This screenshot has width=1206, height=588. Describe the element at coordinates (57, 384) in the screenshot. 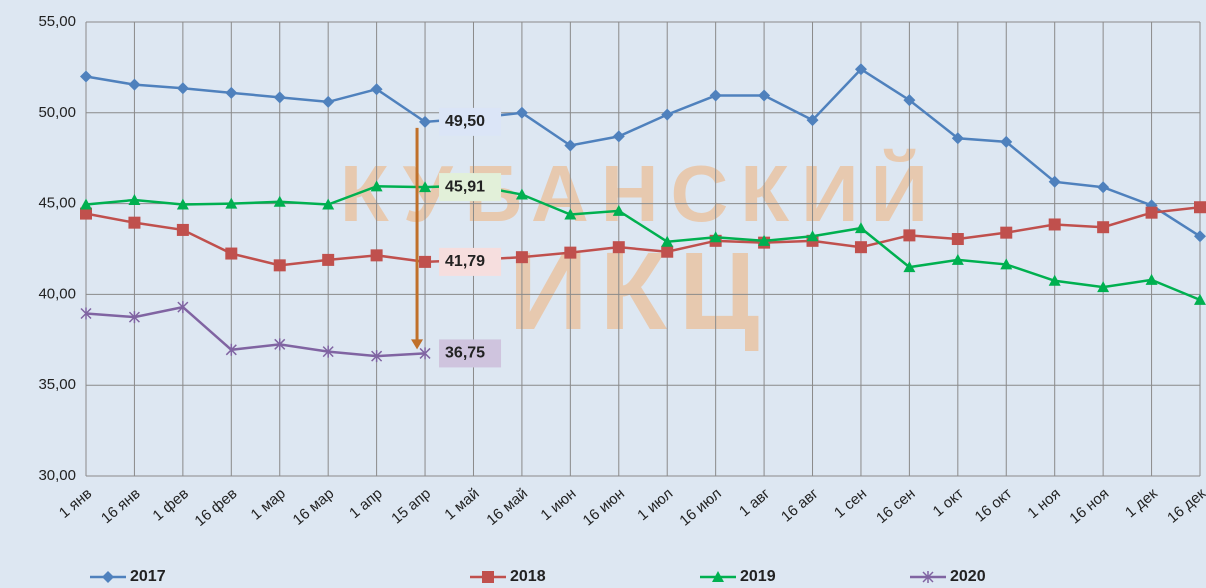

I see `y-tick-label: 35,00` at that location.